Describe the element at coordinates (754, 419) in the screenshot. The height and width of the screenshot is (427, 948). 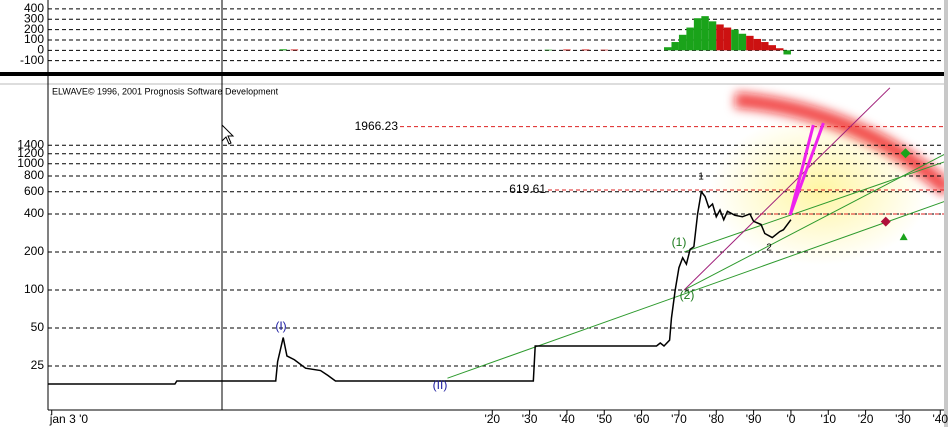
I see `x-tick-label: '90` at that location.